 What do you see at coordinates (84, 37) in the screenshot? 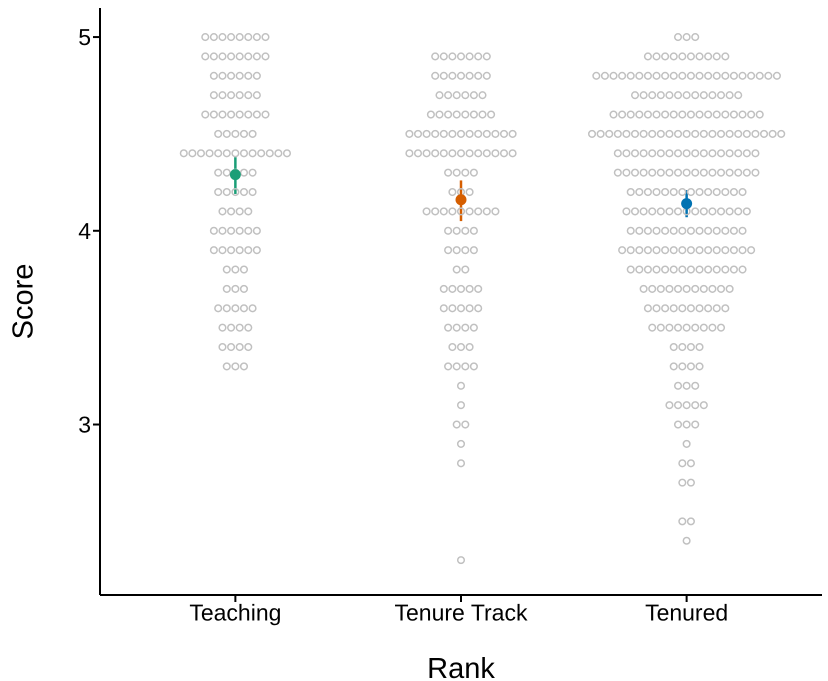
I see `y-tick-label: 5` at bounding box center [84, 37].